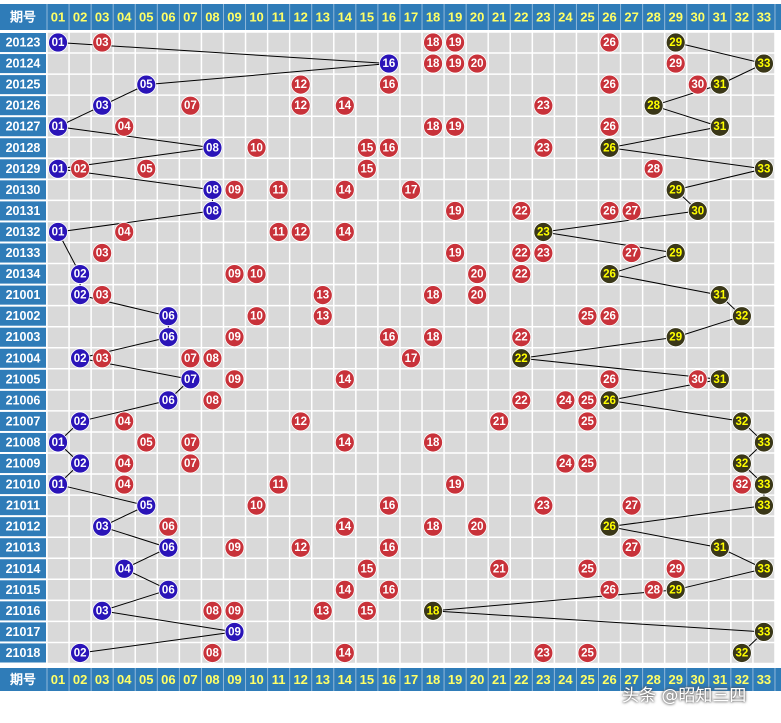  I want to click on period-label: 21014, so click(23, 569).